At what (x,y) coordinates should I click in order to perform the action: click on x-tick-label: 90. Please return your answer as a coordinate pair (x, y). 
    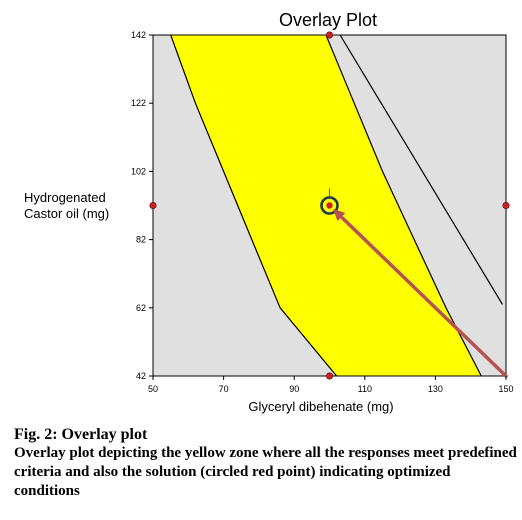
    Looking at the image, I should click on (294, 389).